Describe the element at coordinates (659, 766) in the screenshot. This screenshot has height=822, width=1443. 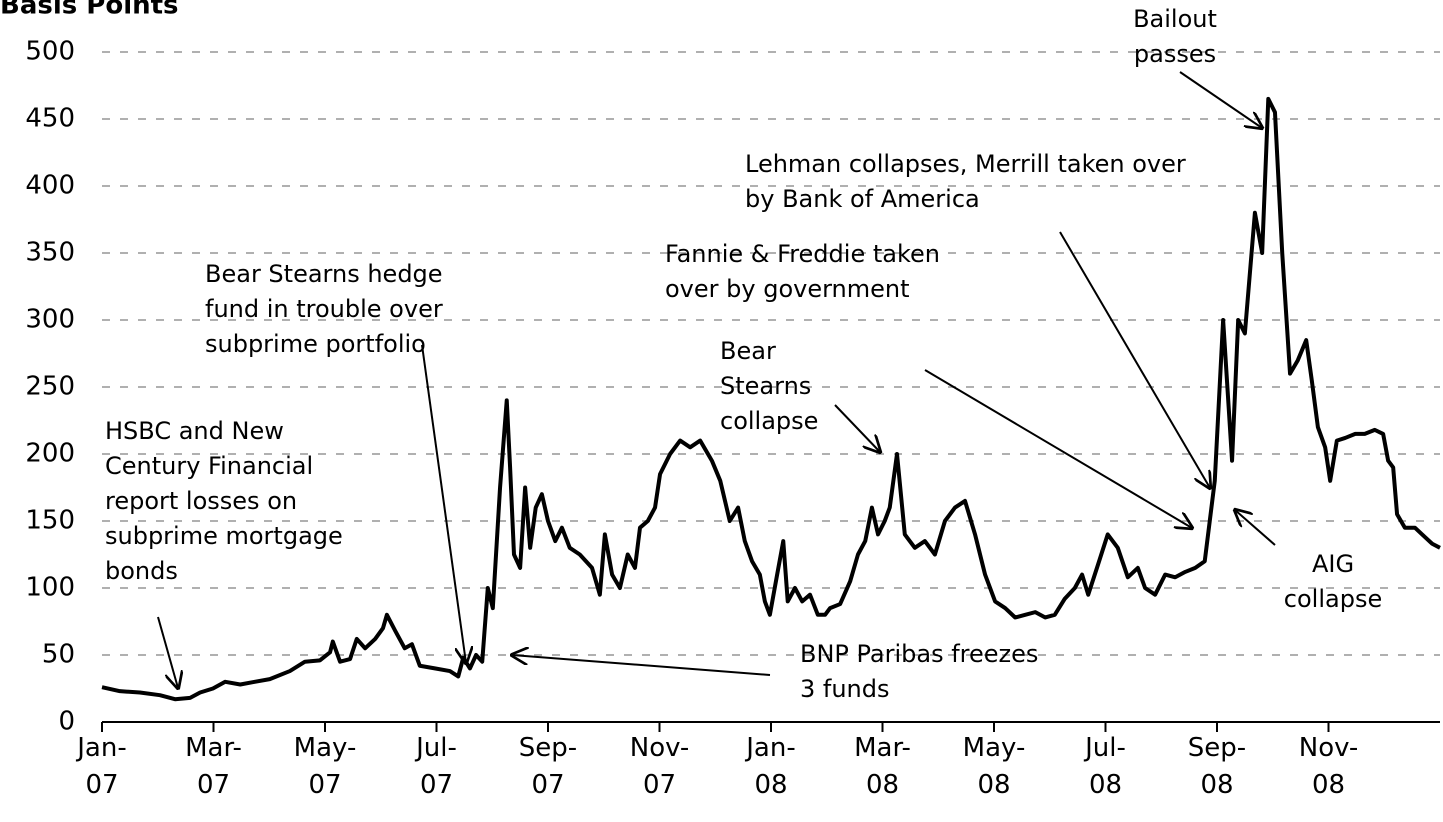
I see `x-tick-label: Nov-07` at that location.